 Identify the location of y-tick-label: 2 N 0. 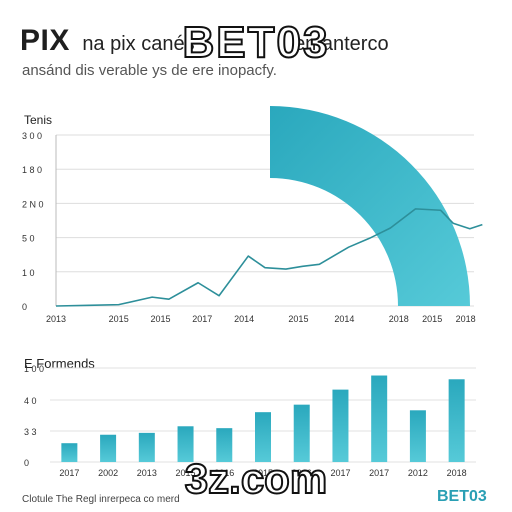
(33, 204).